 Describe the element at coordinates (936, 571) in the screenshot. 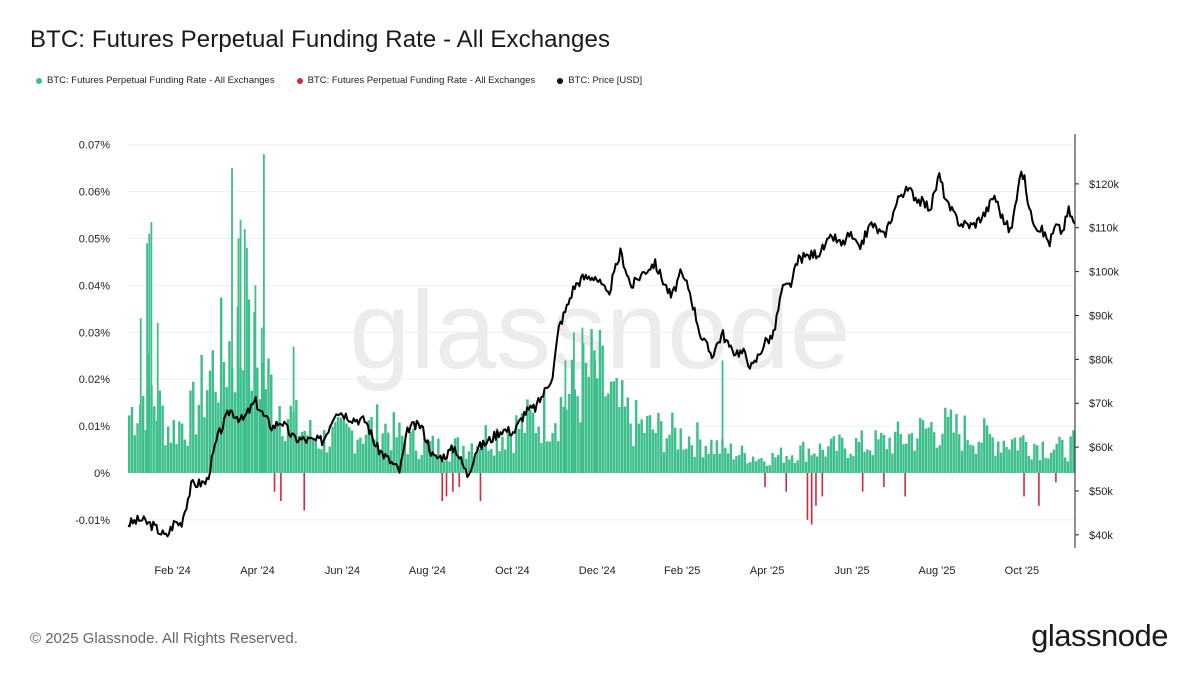

I see `x-tick-label: Aug '25` at that location.